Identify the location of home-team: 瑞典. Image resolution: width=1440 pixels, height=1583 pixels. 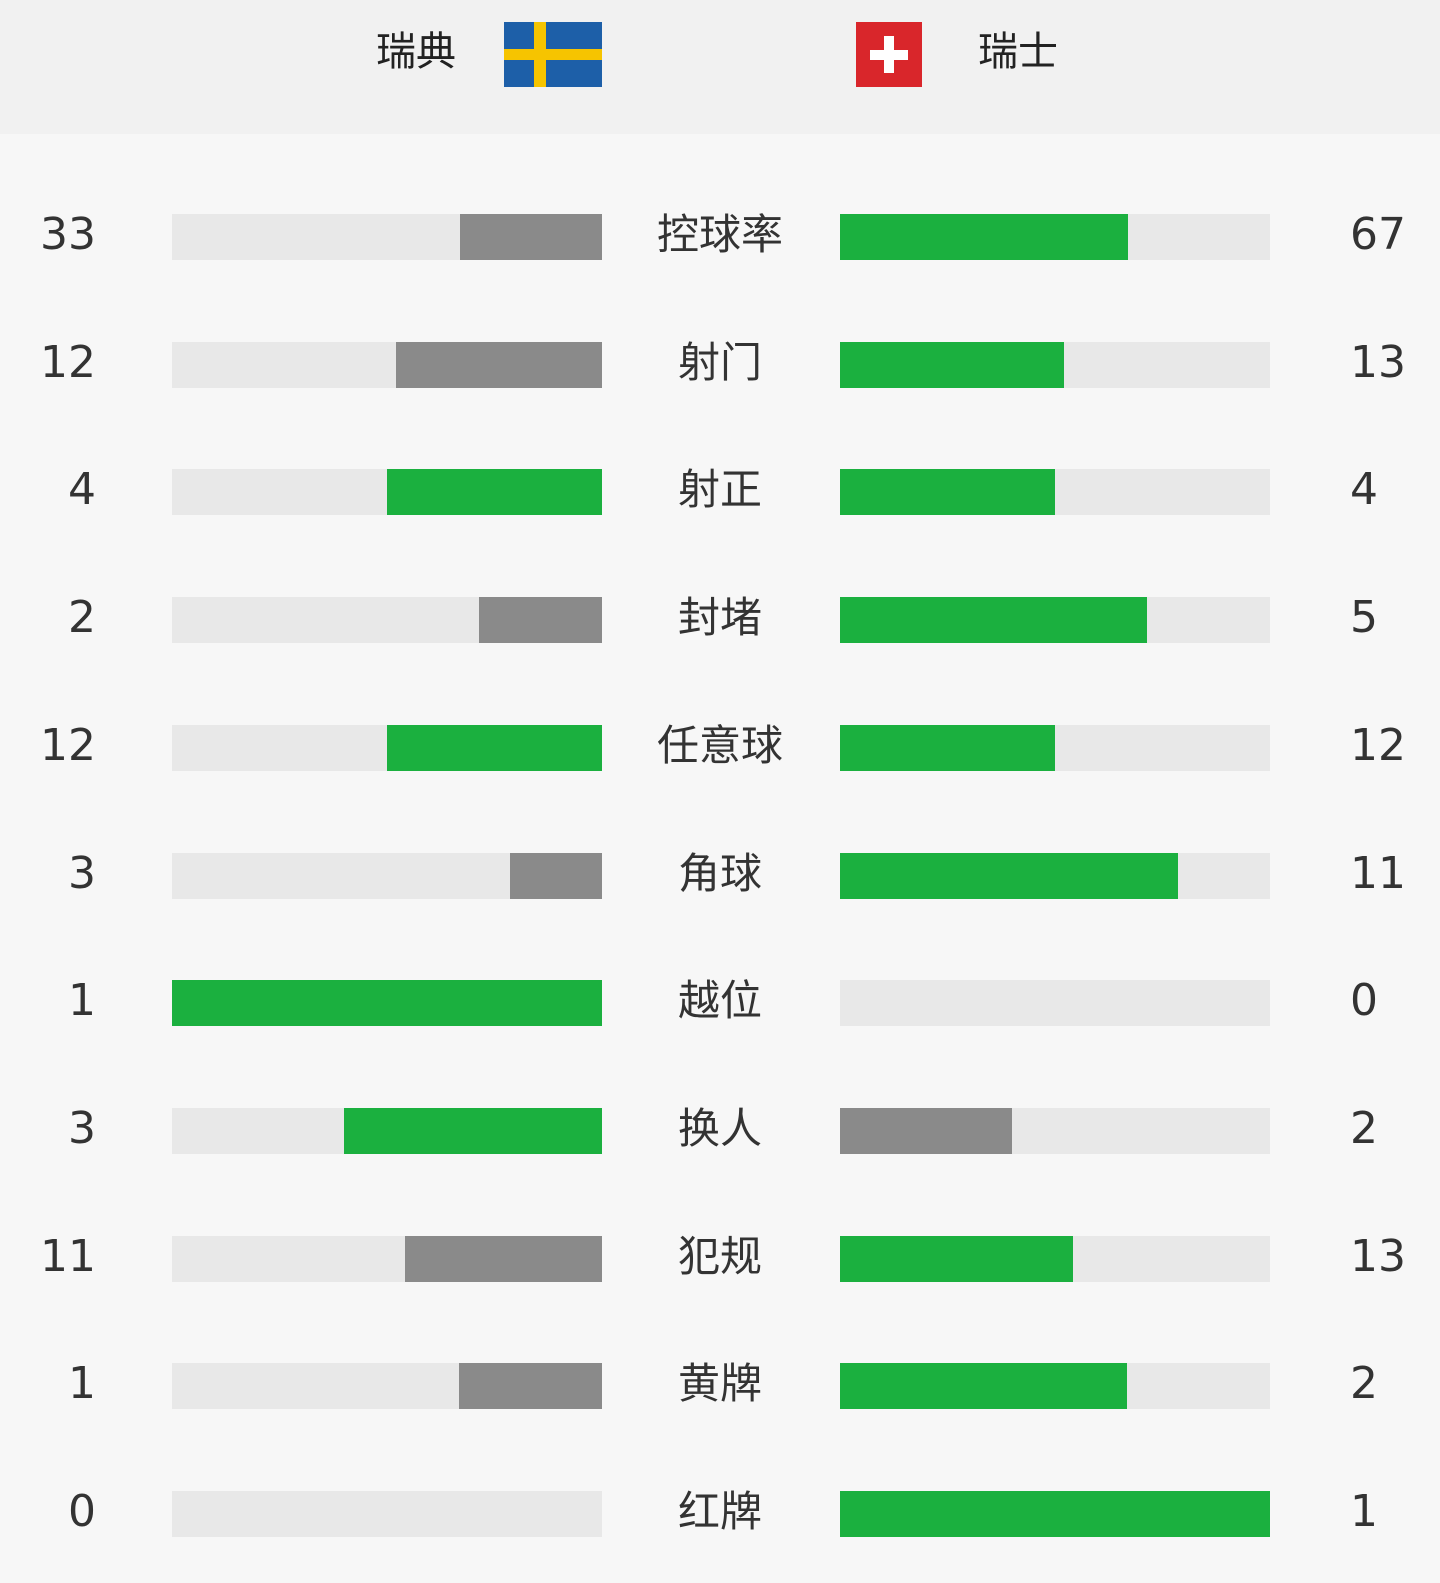
(416, 52).